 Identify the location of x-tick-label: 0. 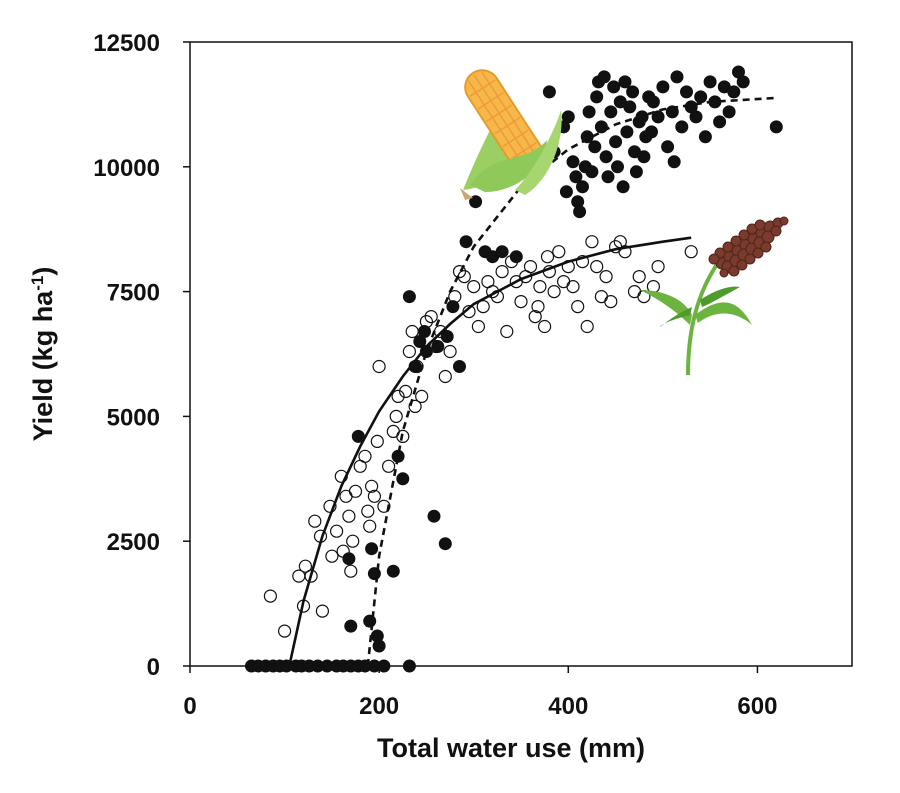
(189, 706).